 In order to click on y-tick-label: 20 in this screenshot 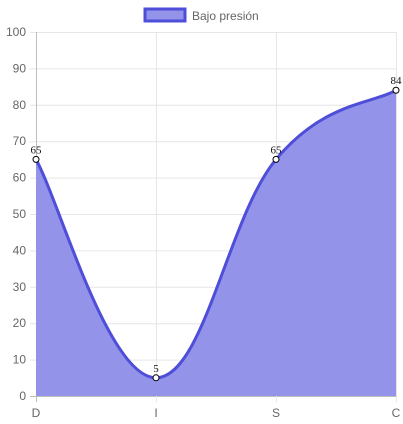, I will do `click(20, 323)`.